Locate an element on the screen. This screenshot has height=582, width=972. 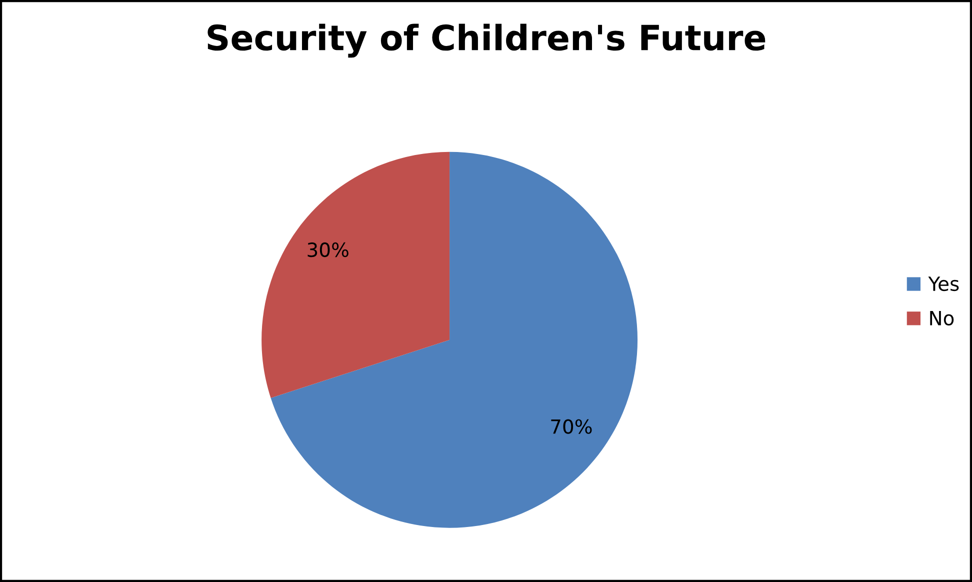
legend-label: No is located at coordinates (942, 318).